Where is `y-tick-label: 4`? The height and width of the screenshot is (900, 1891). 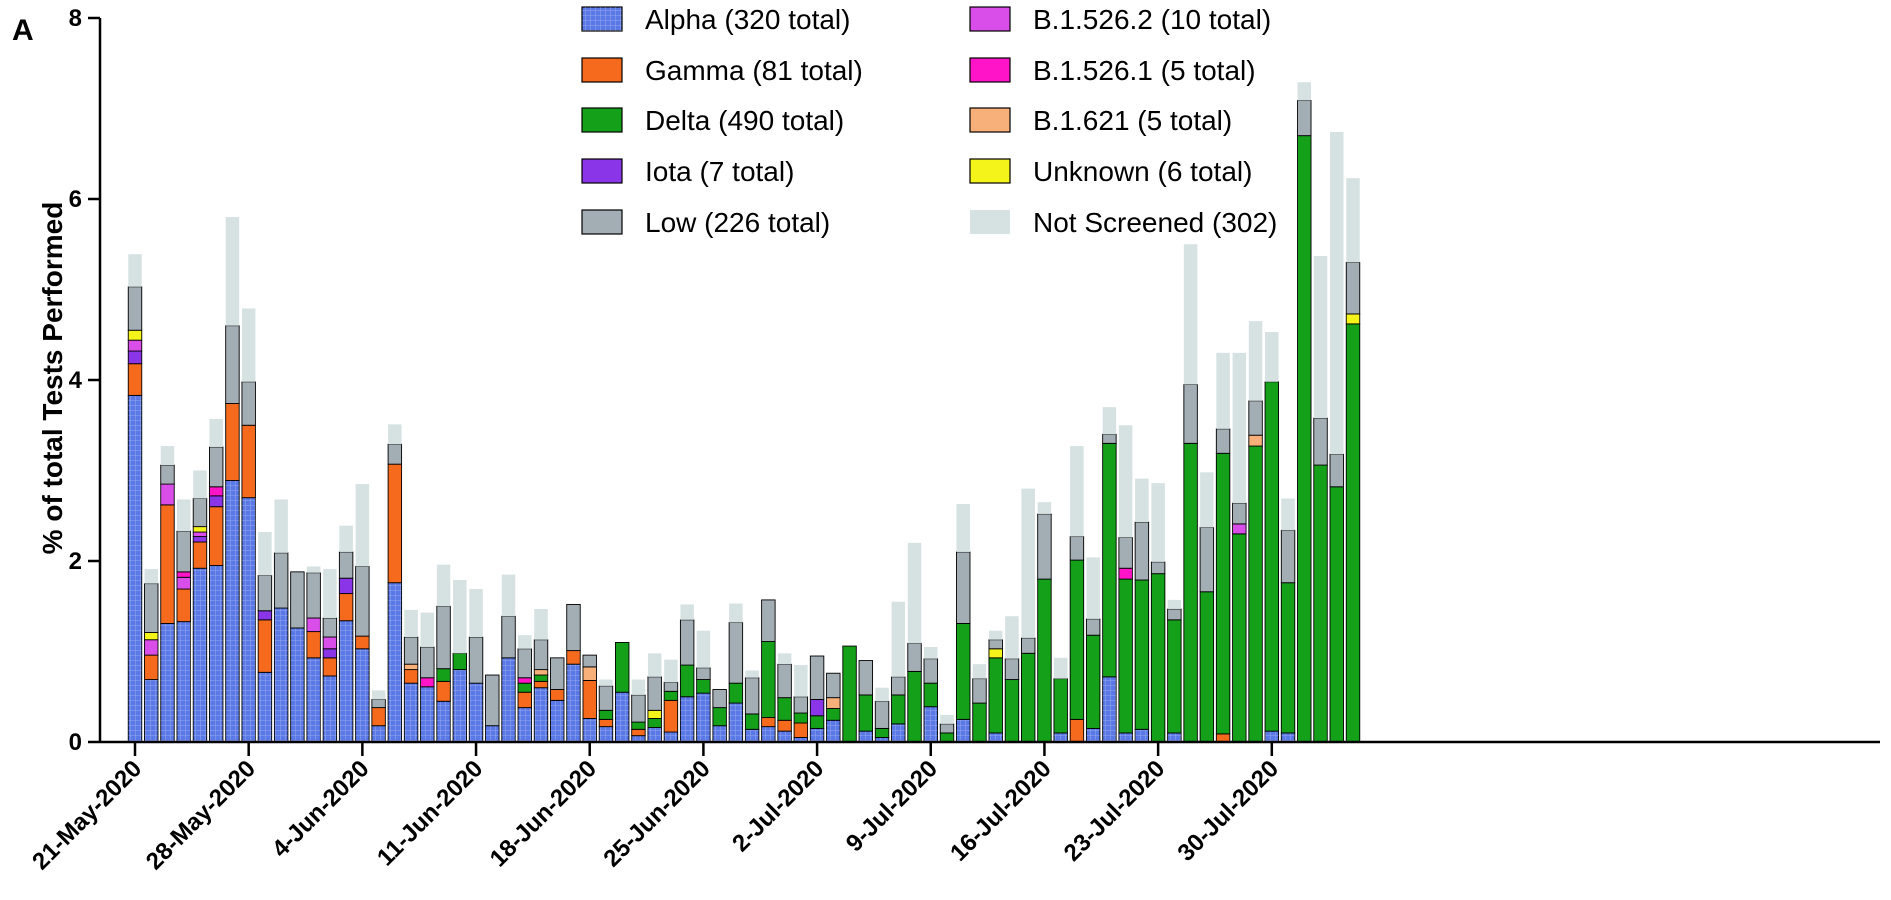
y-tick-label: 4 is located at coordinates (76, 380).